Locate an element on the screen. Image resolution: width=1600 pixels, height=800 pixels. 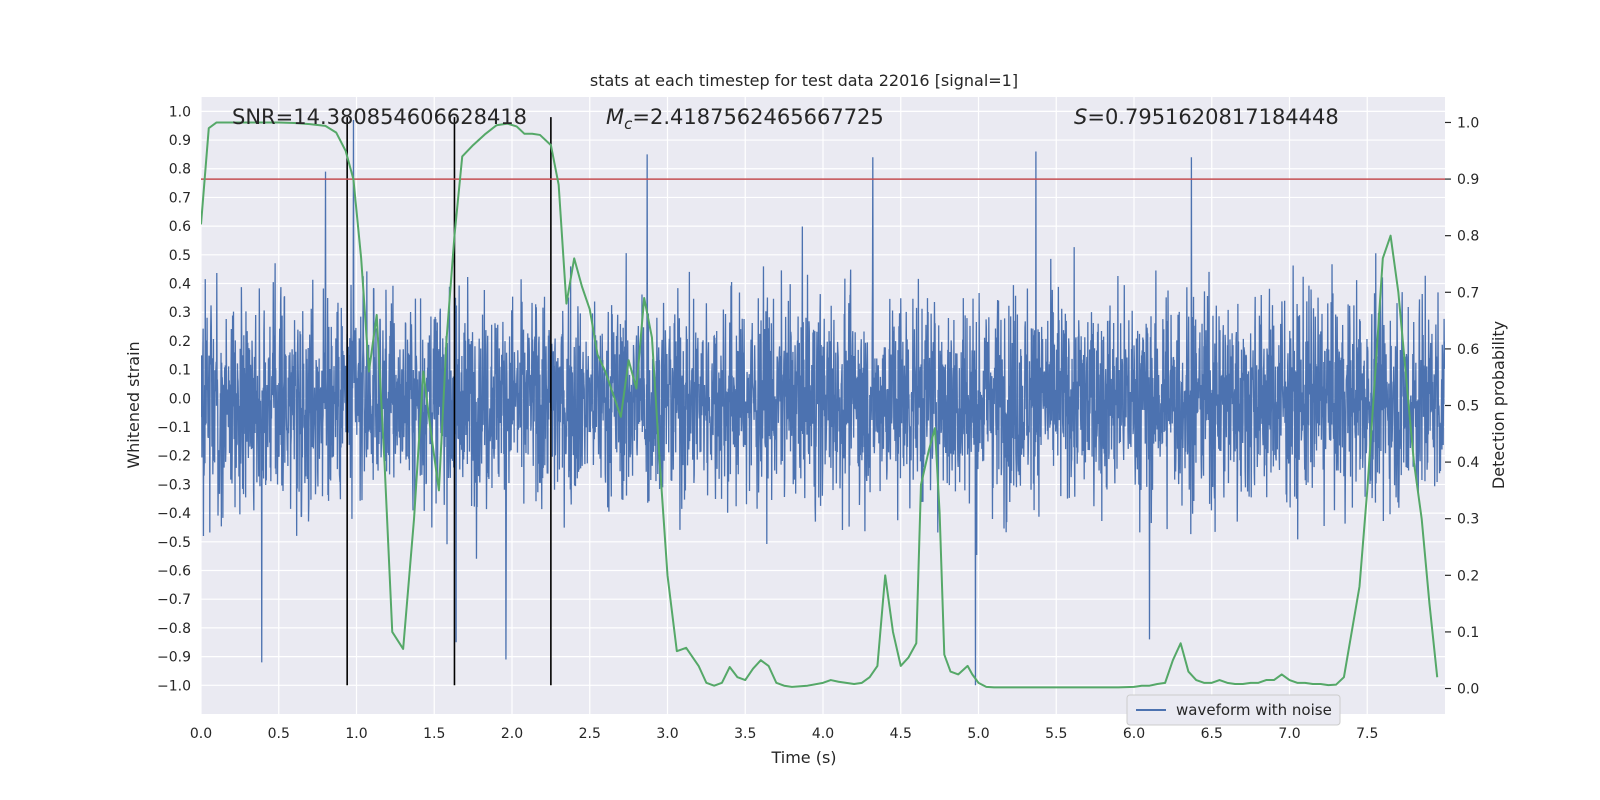
x-tick-label: 2.5 is located at coordinates (590, 734).